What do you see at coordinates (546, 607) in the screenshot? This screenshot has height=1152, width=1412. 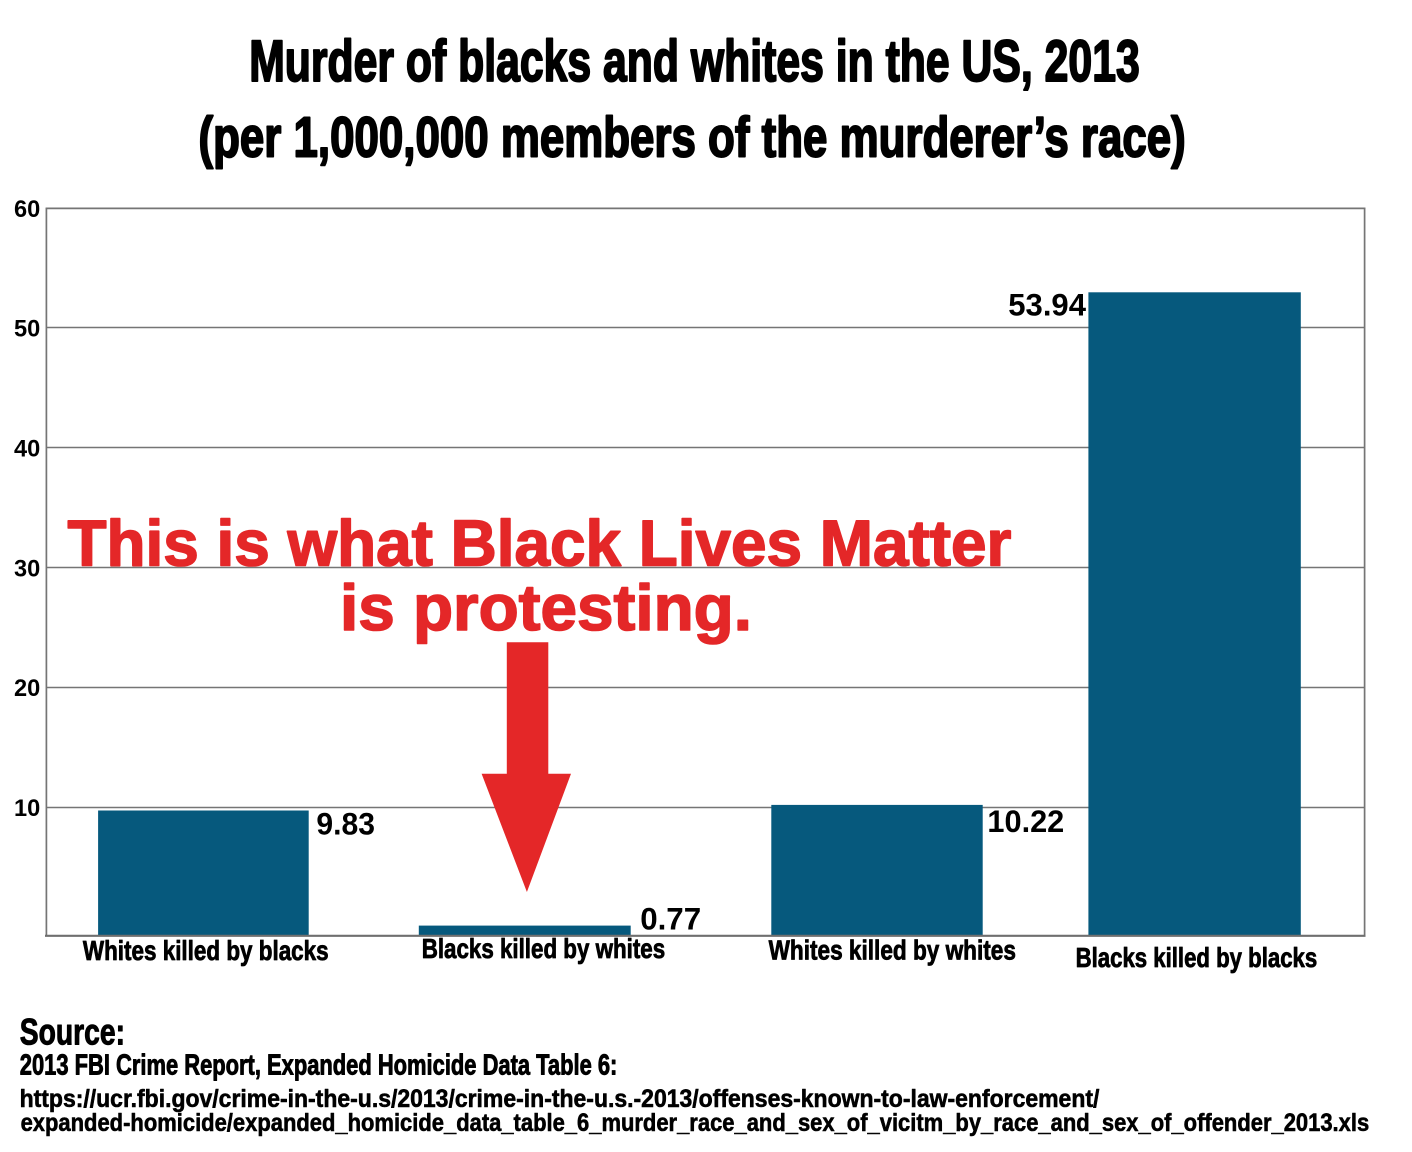 I see `svg-text: is protesting.` at bounding box center [546, 607].